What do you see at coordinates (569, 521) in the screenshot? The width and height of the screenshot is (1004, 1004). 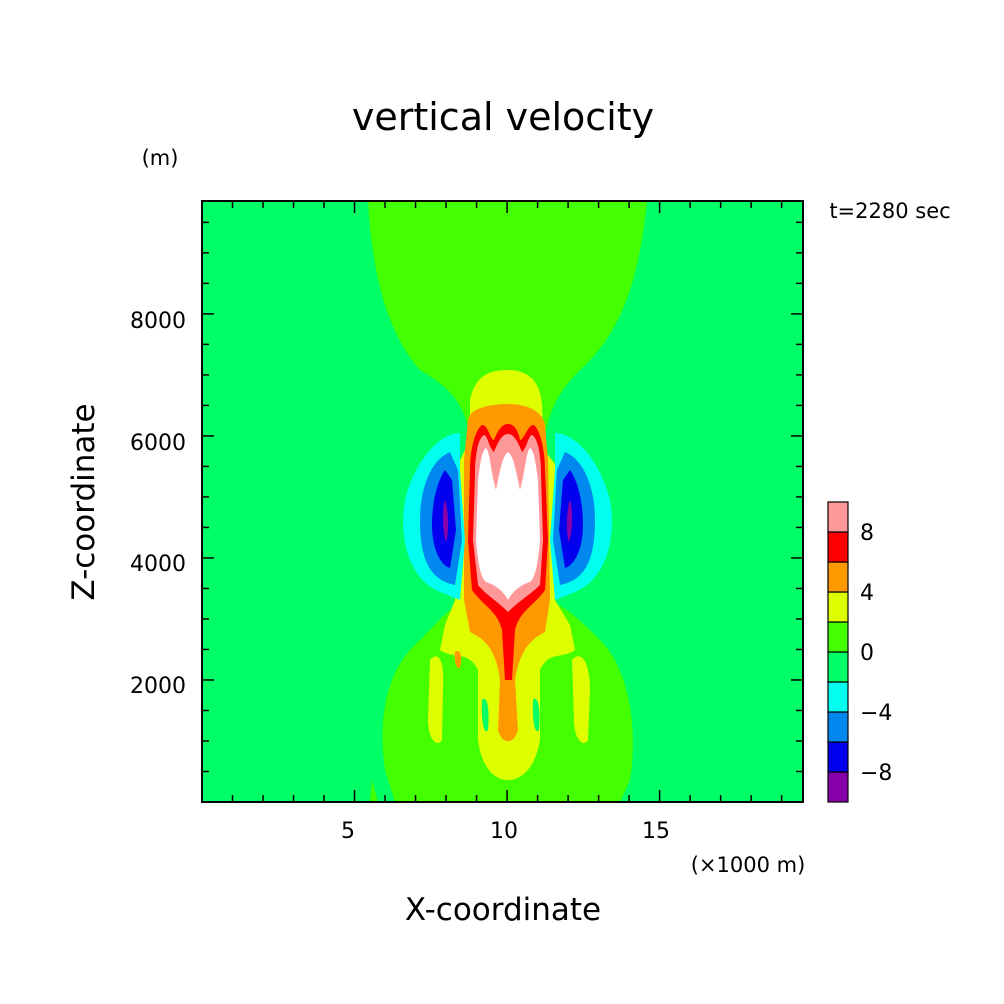 I see `contour-right-level-m8` at bounding box center [569, 521].